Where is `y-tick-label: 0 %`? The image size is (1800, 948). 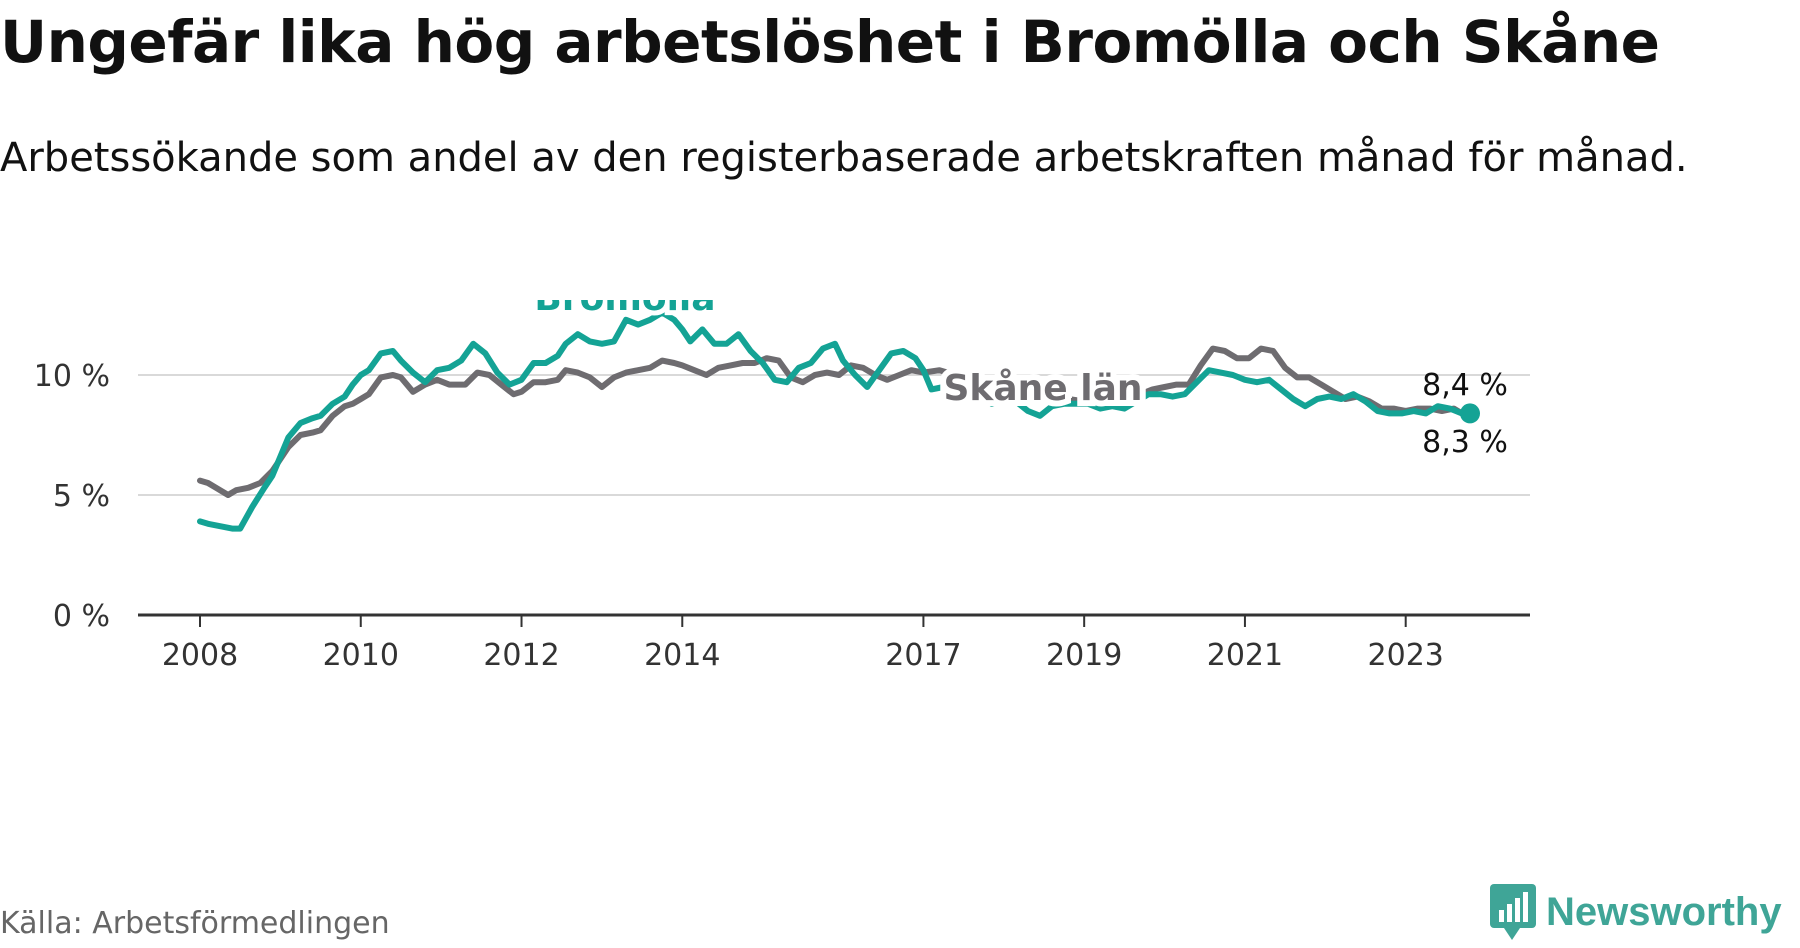
y-tick-label: 0 % is located at coordinates (81, 616).